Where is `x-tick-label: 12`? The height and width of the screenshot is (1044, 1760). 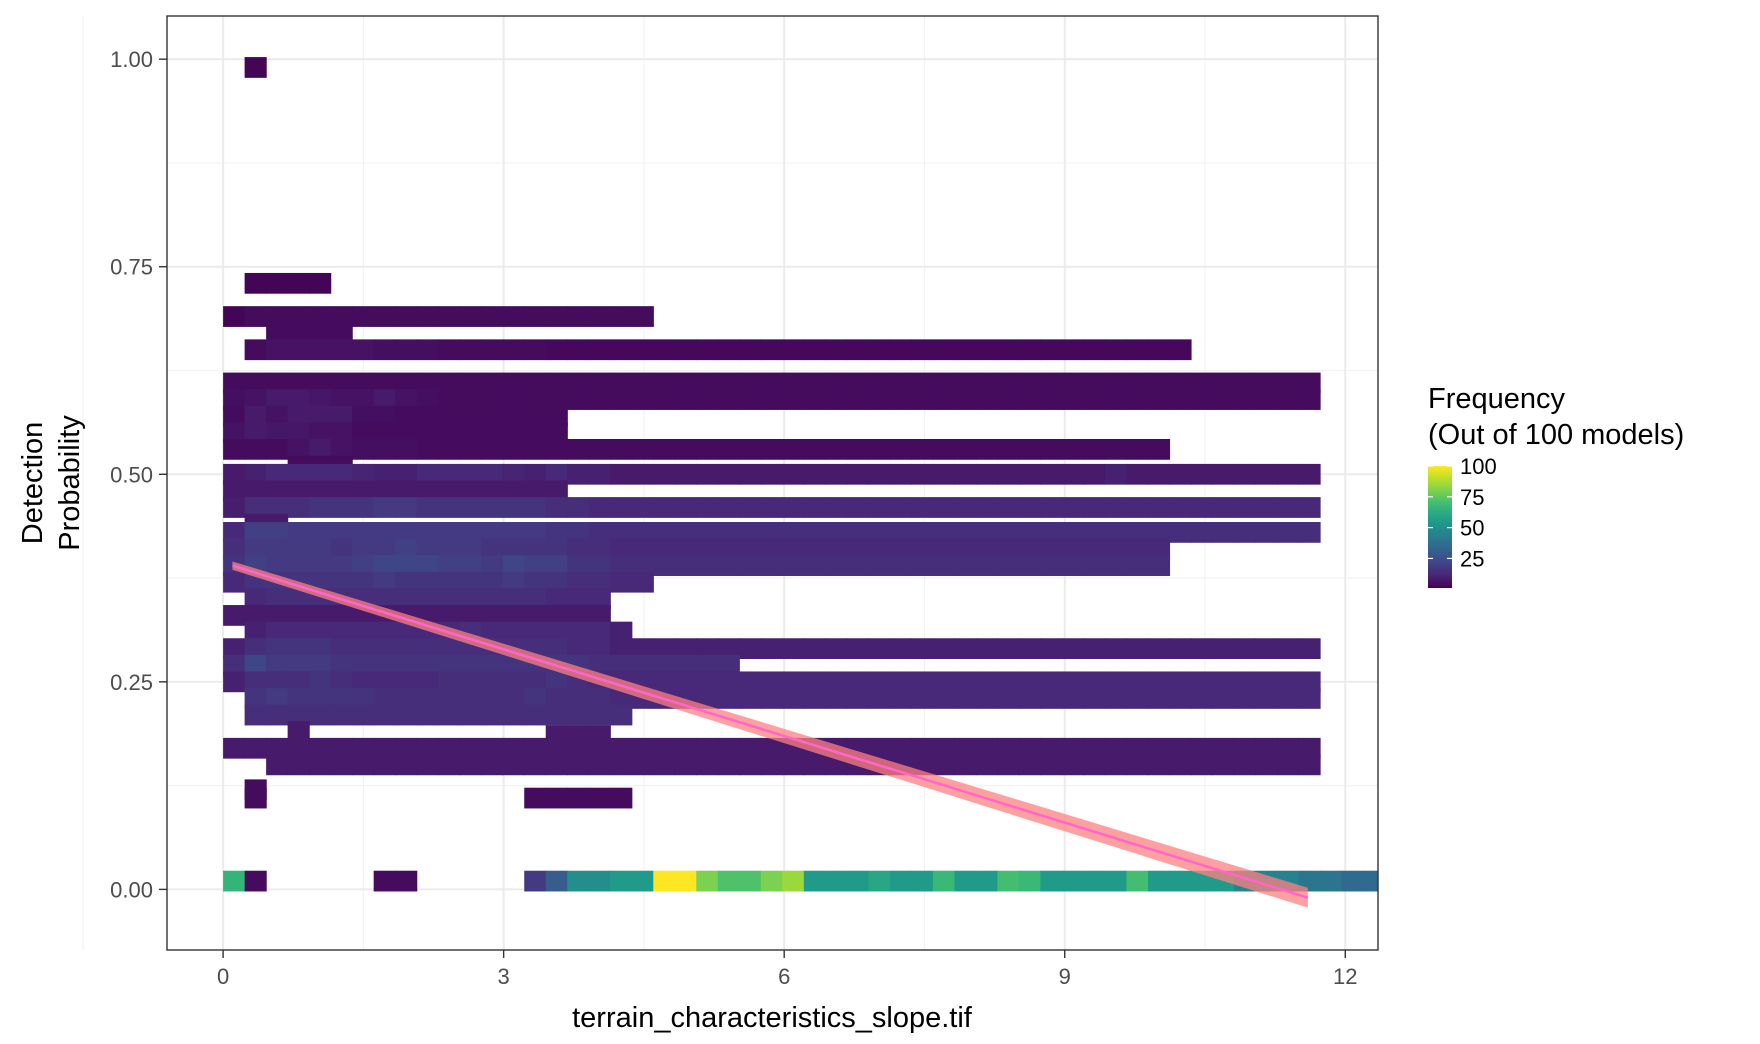
x-tick-label: 12 is located at coordinates (1345, 976).